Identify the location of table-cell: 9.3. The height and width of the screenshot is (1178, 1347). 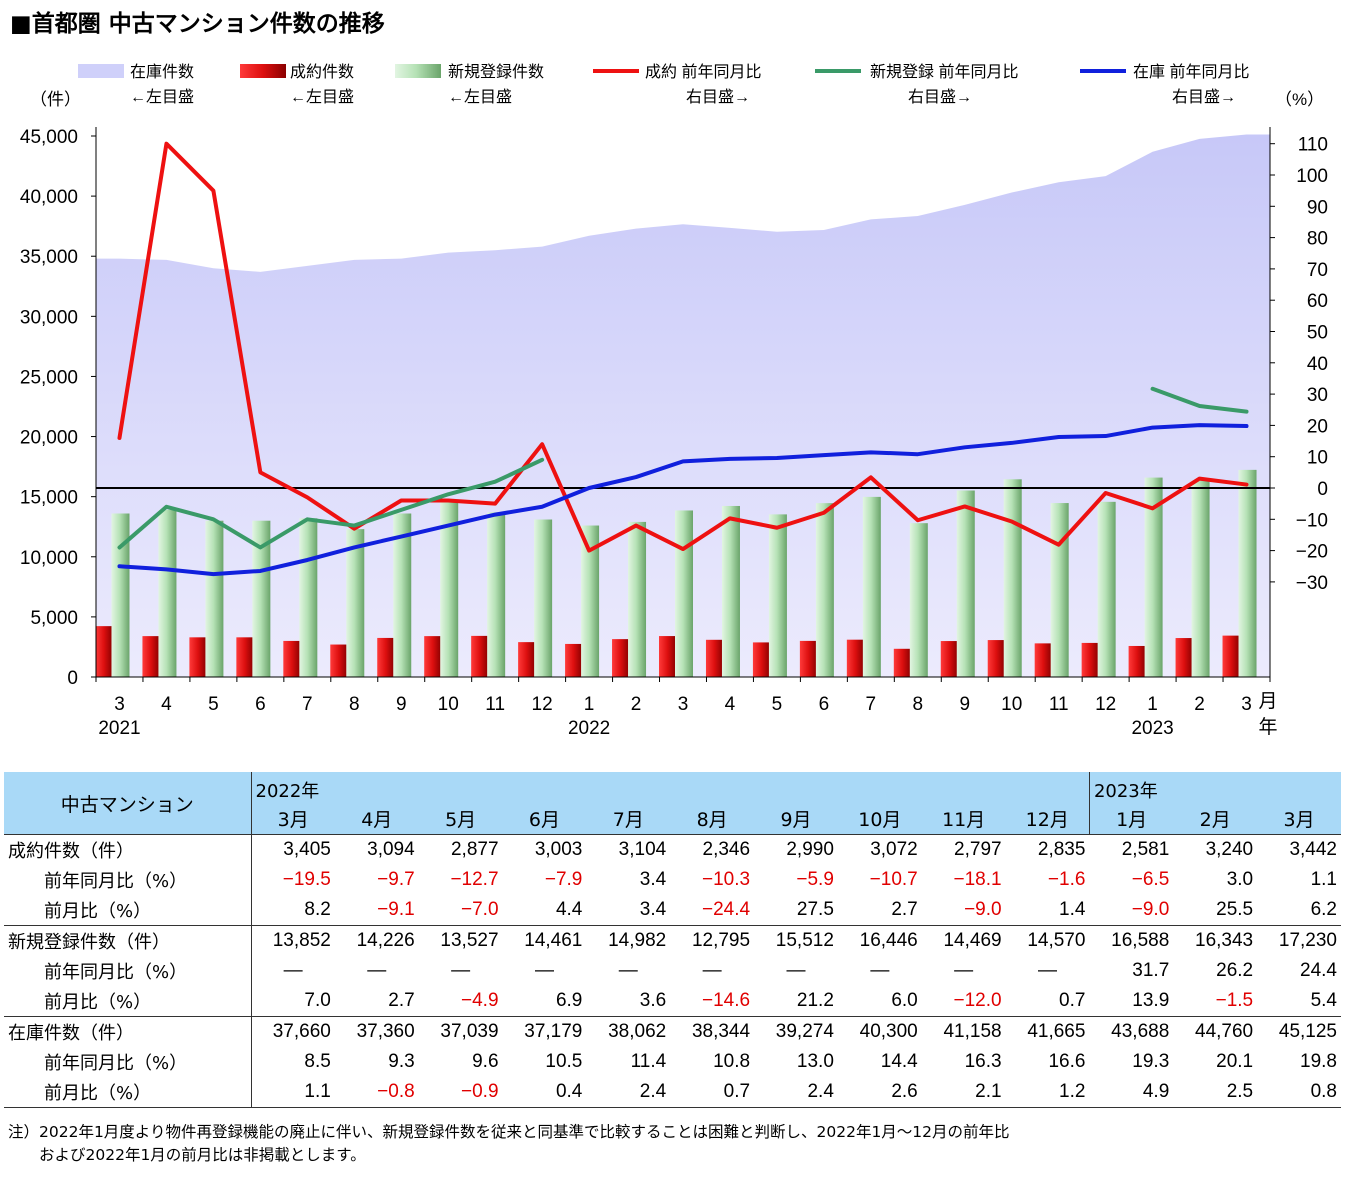
(401, 1061).